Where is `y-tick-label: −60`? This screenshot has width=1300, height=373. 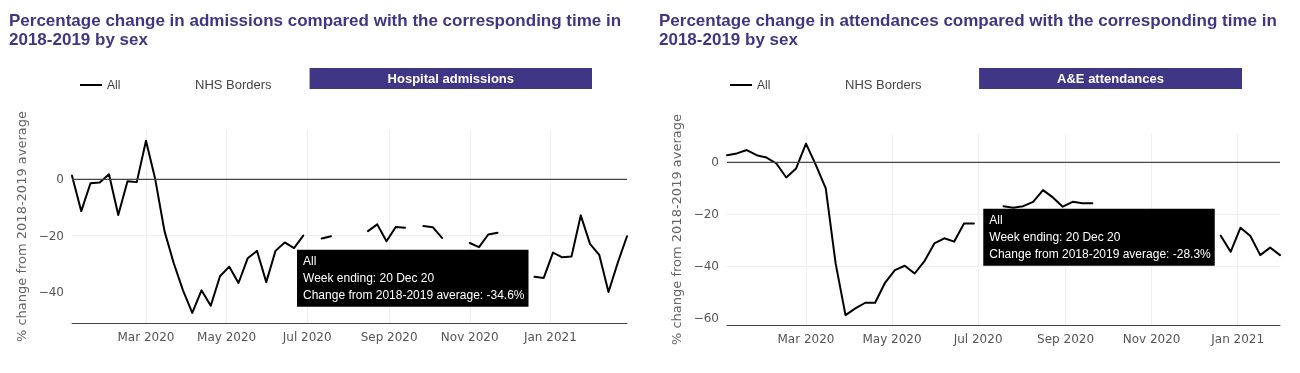
y-tick-label: −60 is located at coordinates (706, 317).